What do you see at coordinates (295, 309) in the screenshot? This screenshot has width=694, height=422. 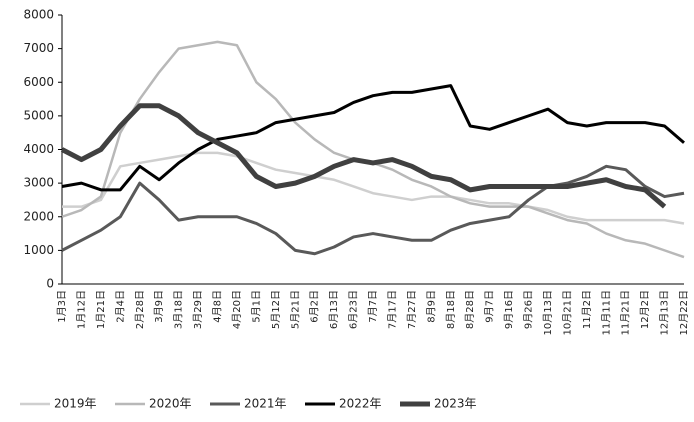 I see `x-tick-label: 5月21日` at bounding box center [295, 309].